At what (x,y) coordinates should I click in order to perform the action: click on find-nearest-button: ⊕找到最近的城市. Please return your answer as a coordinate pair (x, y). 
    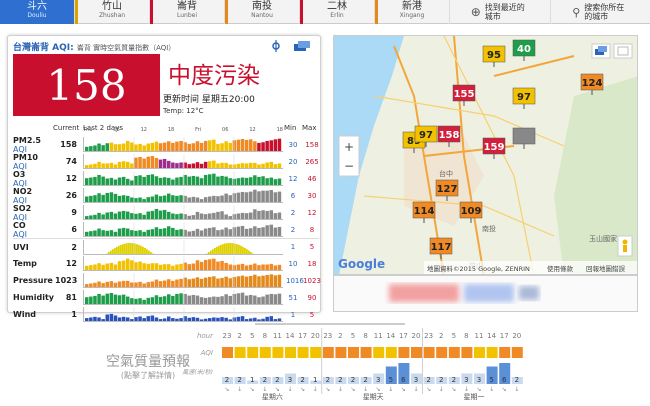
    Looking at the image, I should click on (500, 12).